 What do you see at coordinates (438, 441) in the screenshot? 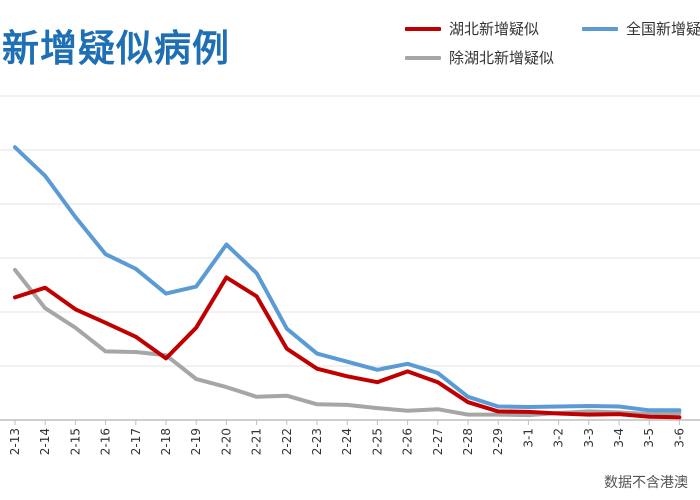
I see `x-tick-label: 2-27` at bounding box center [438, 441].